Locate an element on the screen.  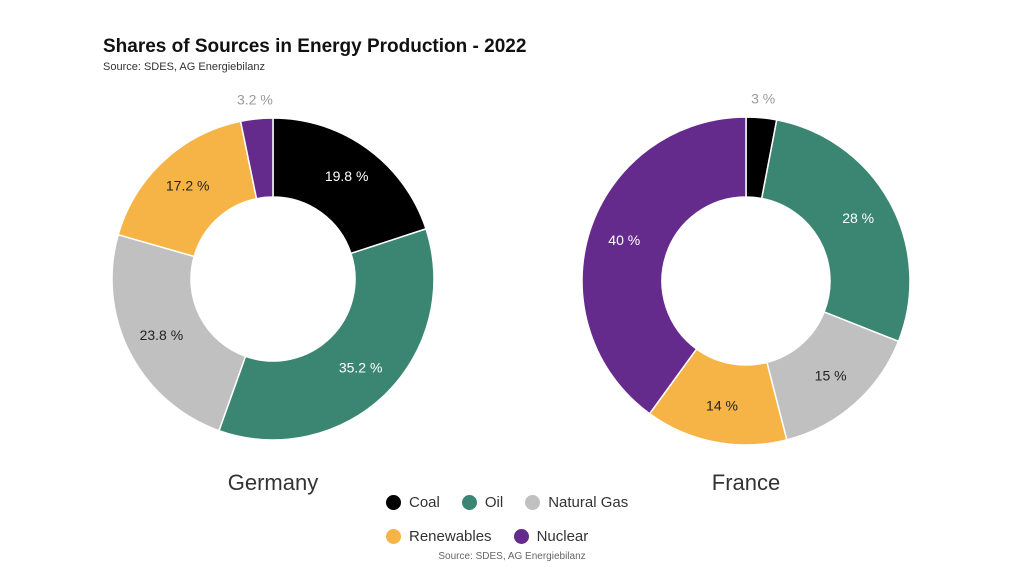
footer-source: Source: SDES, AG Energiebilanz is located at coordinates (512, 556).